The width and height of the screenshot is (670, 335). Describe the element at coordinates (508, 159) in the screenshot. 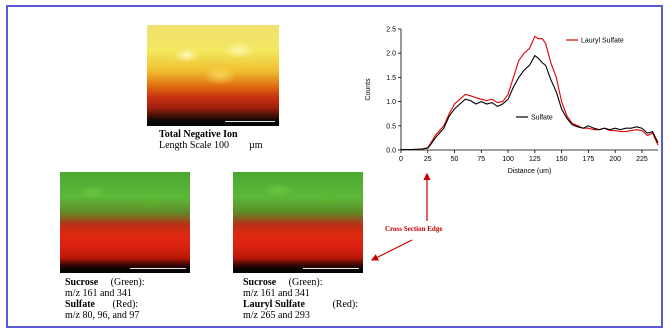

I see `x-tick-label: 100` at that location.